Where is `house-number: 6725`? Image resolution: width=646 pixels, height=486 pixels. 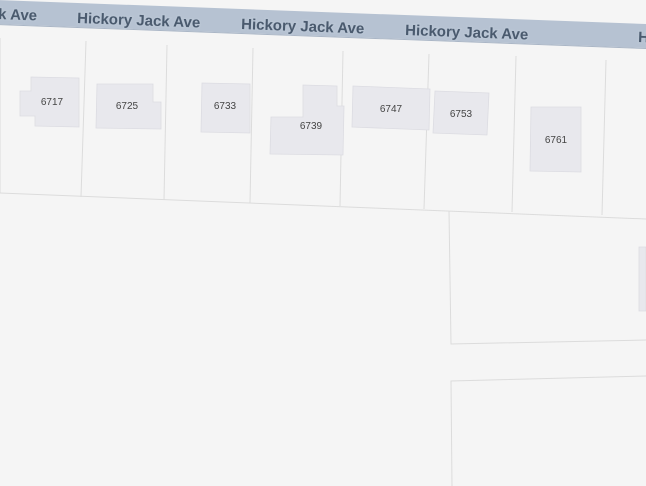
house-number: 6725 is located at coordinates (127, 106).